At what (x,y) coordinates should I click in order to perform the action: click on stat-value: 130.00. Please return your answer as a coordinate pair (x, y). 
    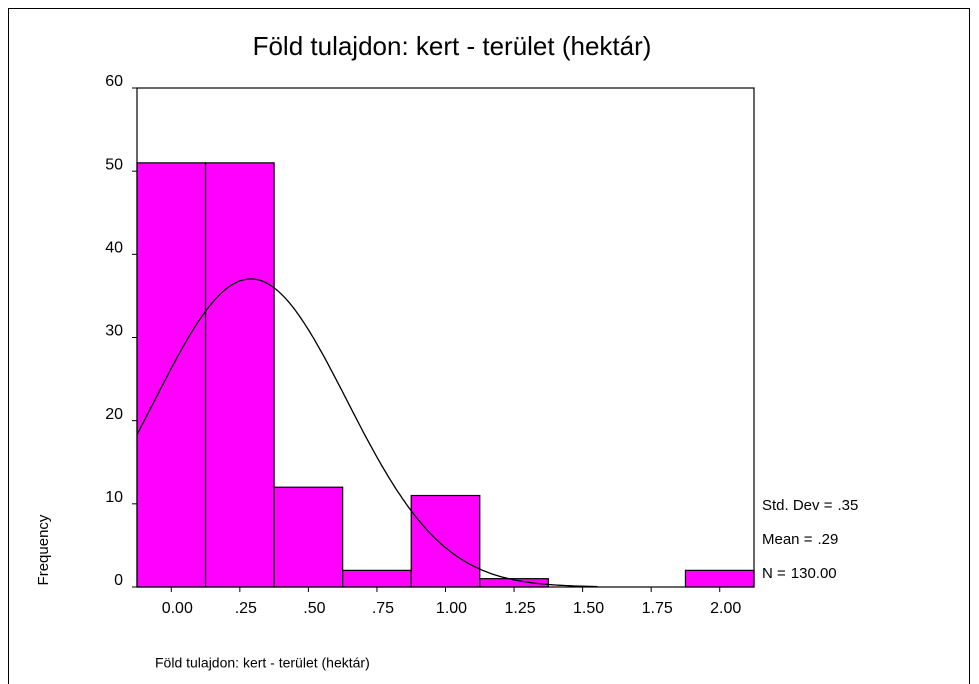
    Looking at the image, I should click on (814, 573).